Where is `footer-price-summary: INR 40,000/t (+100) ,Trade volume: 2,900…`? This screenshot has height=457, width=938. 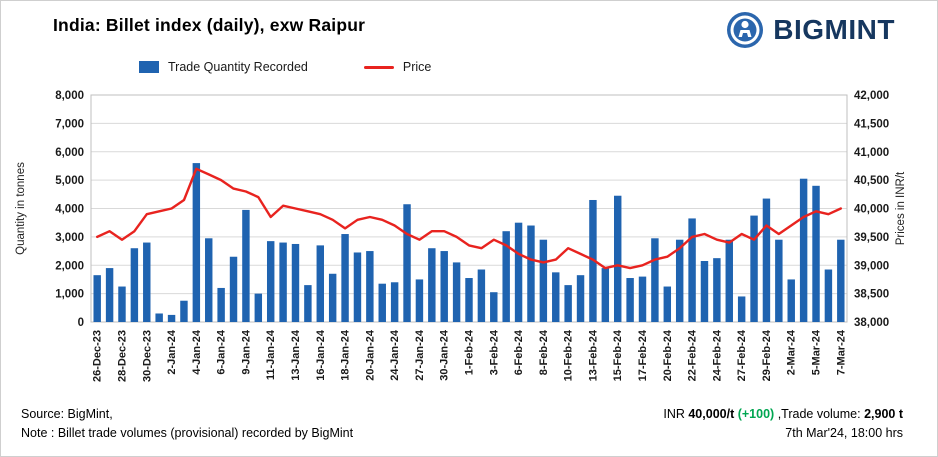 footer-price-summary: INR 40,000/t (+100) ,Trade volume: 2,900… is located at coordinates (783, 424).